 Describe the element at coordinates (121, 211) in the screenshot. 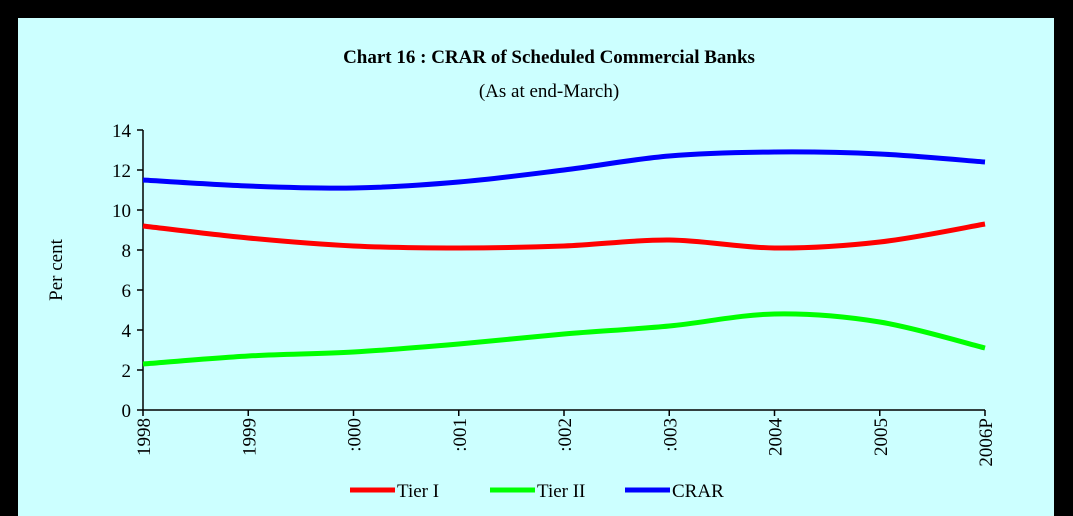

I see `y-tick-label: 10` at that location.